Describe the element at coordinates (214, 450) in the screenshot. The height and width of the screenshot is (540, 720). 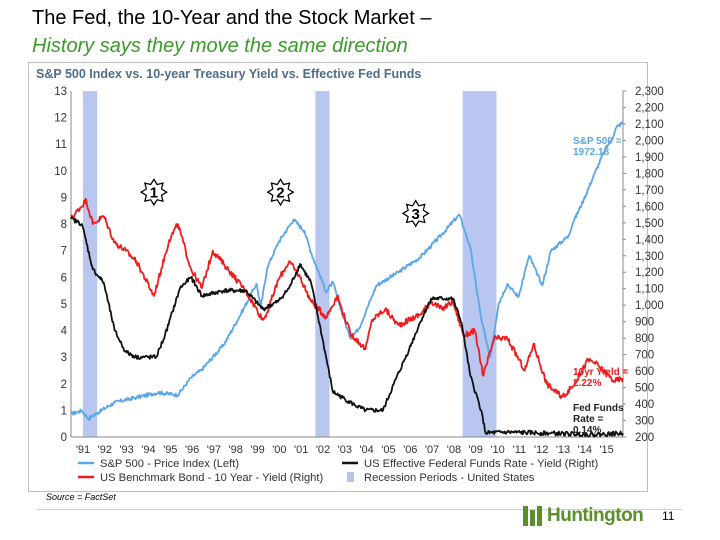
I see `x-axis-tick: '97` at that location.